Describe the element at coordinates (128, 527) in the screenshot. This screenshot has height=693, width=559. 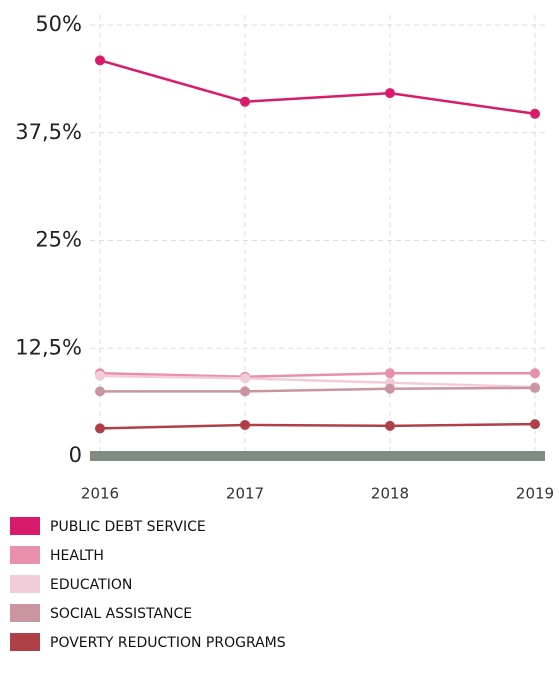
I see `legend-label: PUBLIC DEBT SERVICE` at that location.